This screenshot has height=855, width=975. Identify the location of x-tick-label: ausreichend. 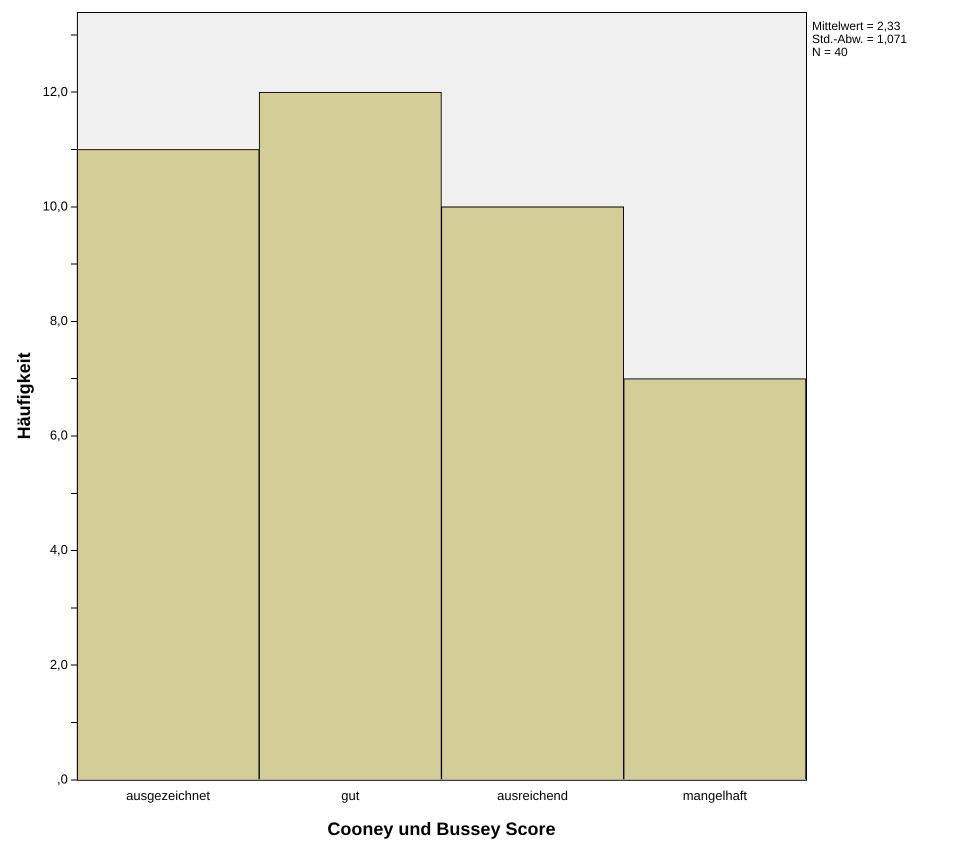
(532, 796).